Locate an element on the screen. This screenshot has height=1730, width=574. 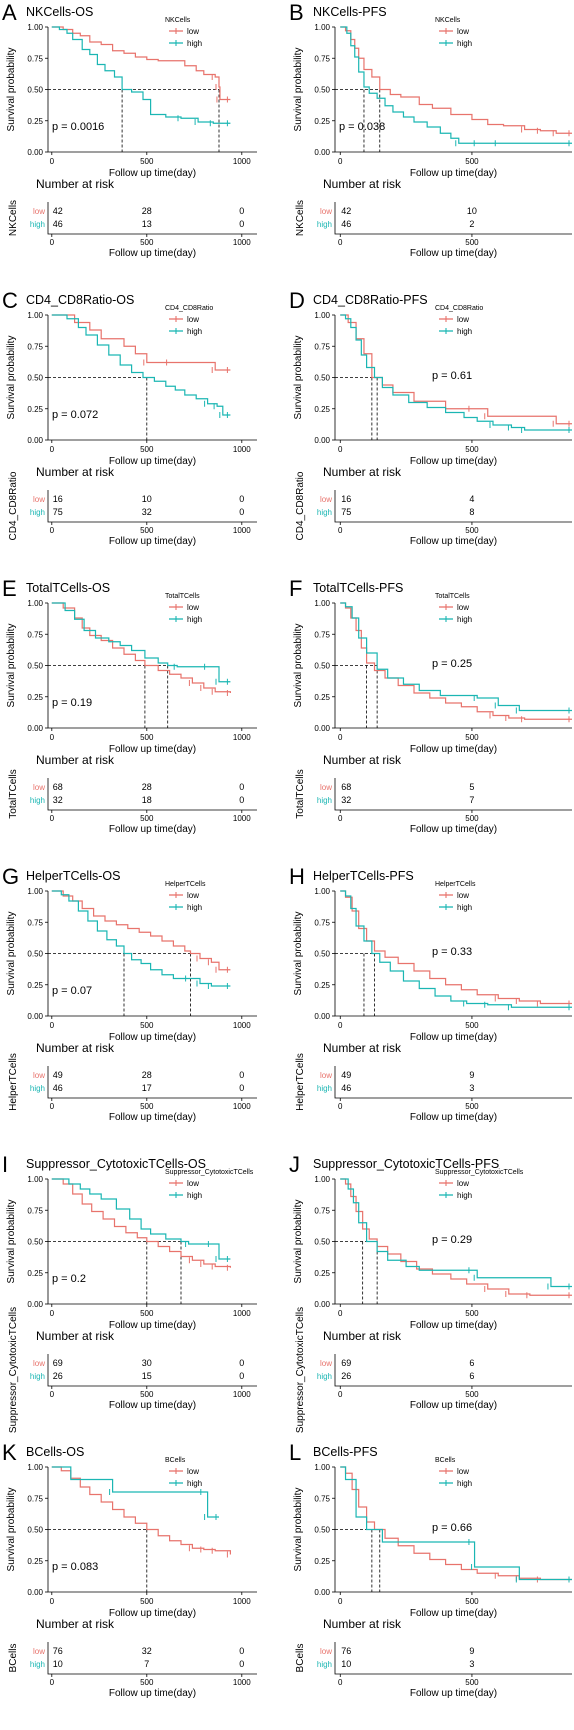
p-value: p = 0.61 is located at coordinates (452, 376).